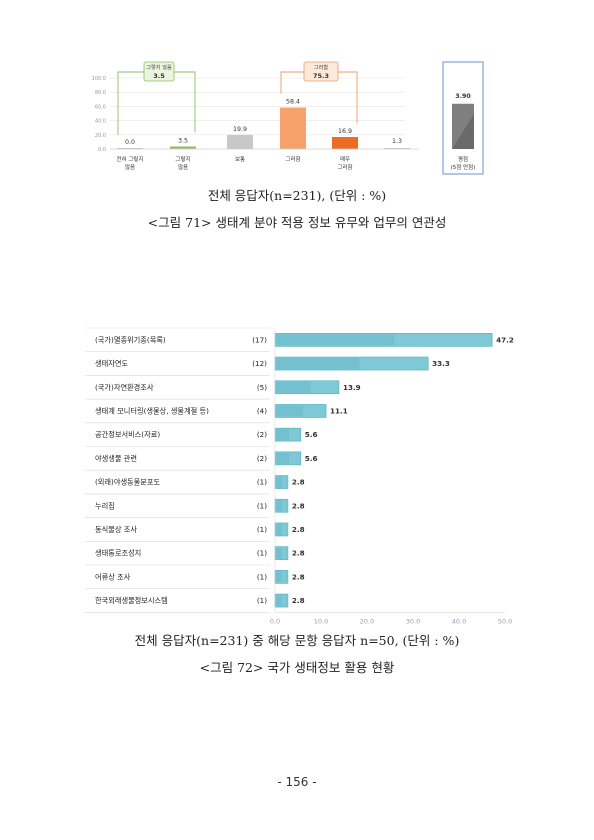  Describe the element at coordinates (463, 96) in the screenshot. I see `mean-value-label: 3.90` at that location.